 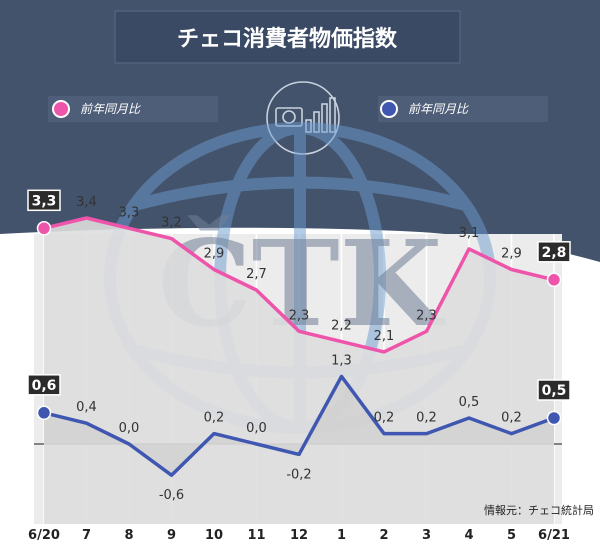 I want to click on series-1-data-label-10: 3,1, so click(x=469, y=233).